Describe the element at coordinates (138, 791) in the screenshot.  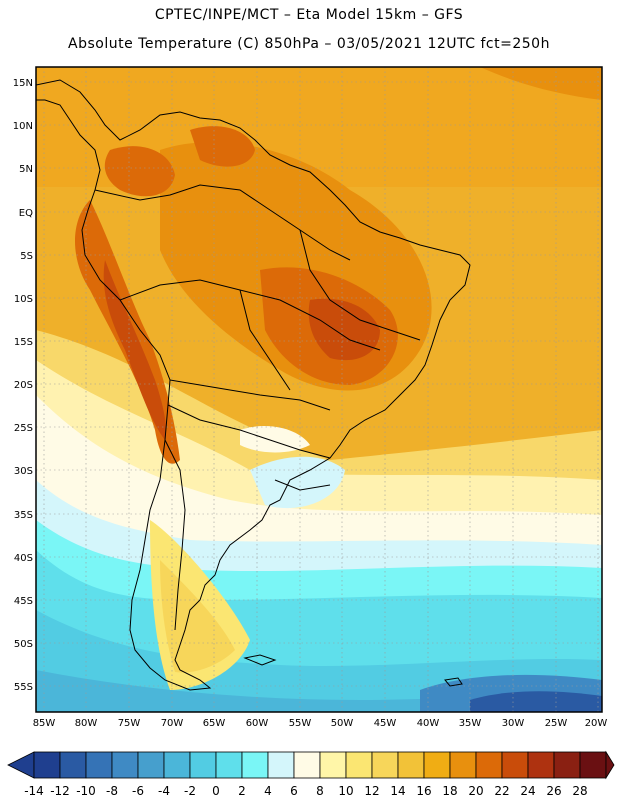
I see `colorbar-label: -6` at that location.